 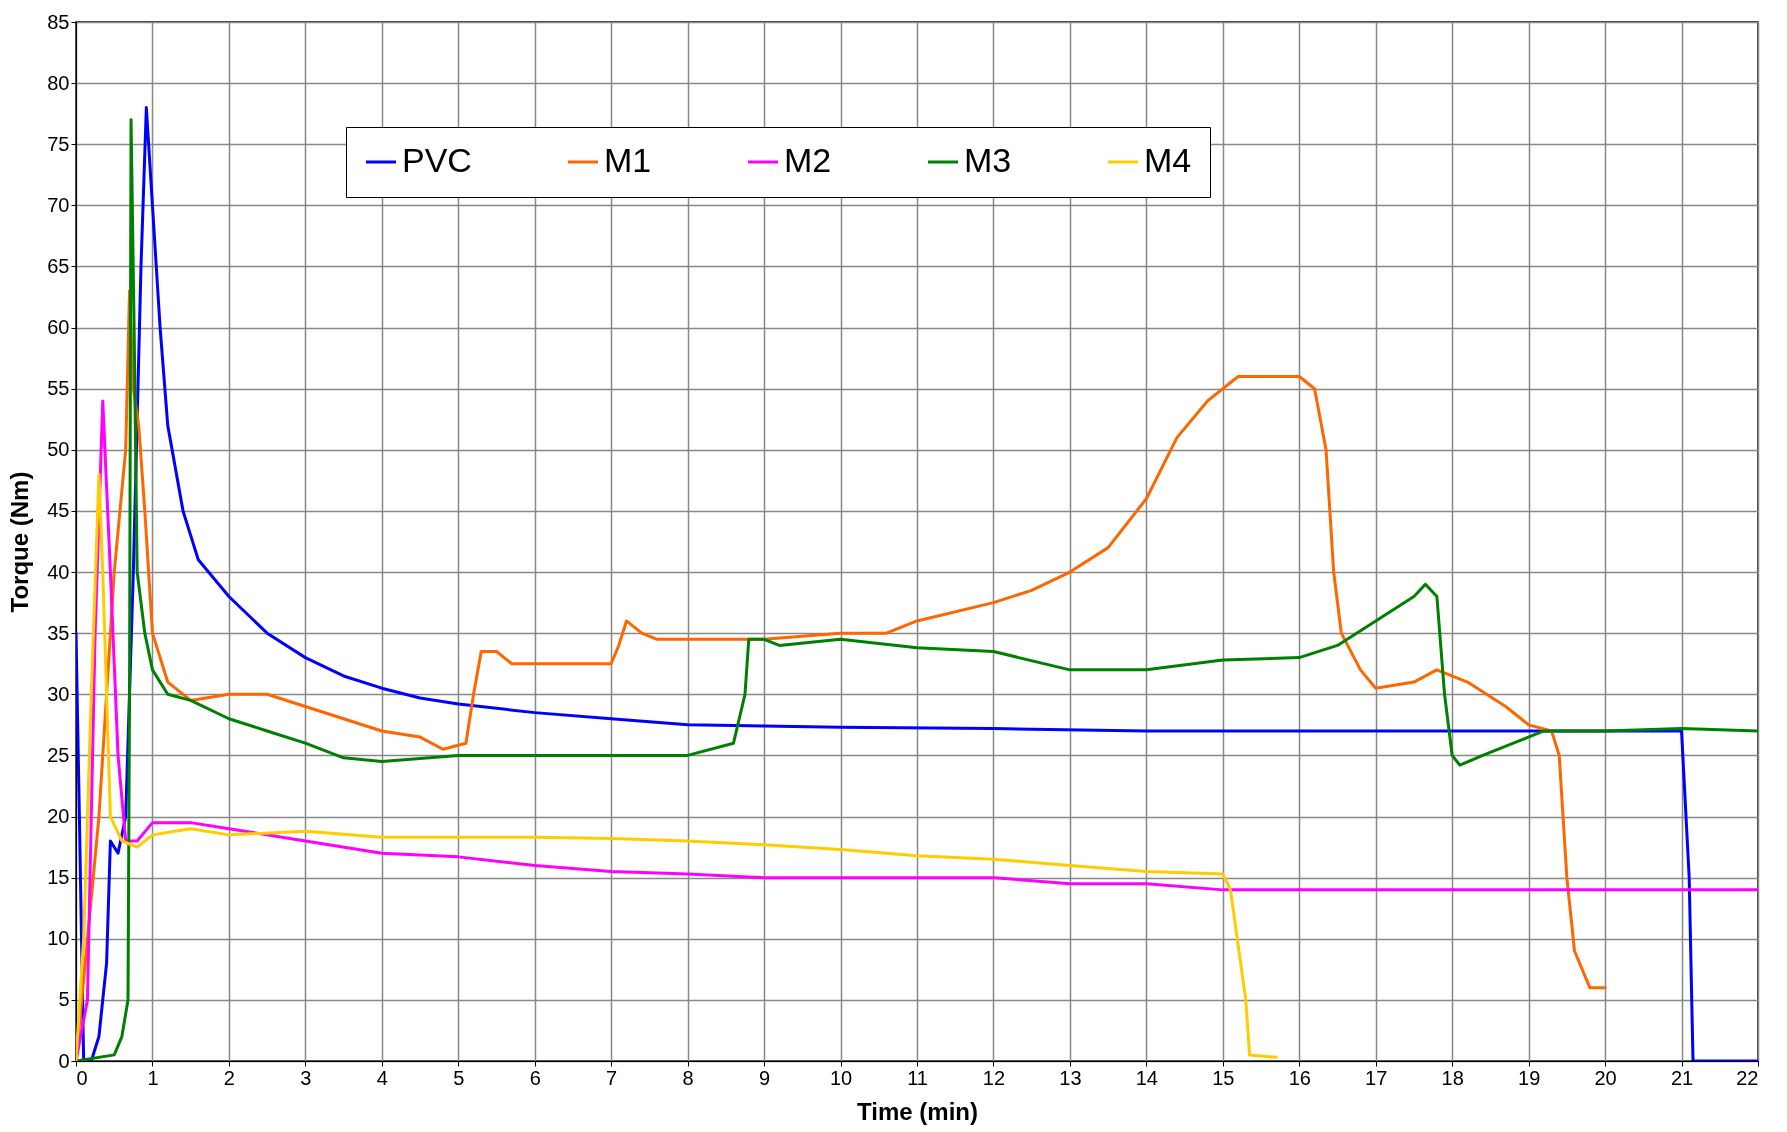 What do you see at coordinates (765, 1077) in the screenshot?
I see `x-tick-label: 9` at bounding box center [765, 1077].